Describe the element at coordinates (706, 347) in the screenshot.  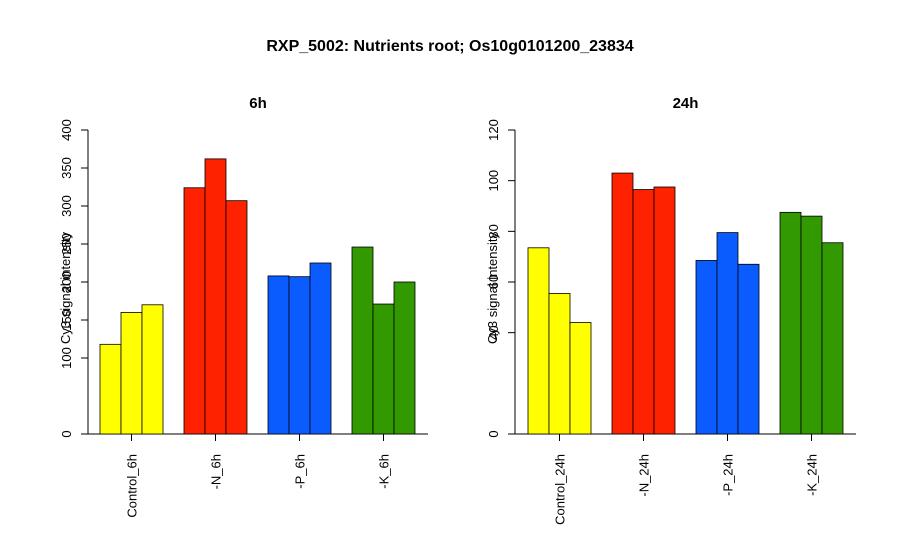
I see `bar--P_24h-1` at that location.